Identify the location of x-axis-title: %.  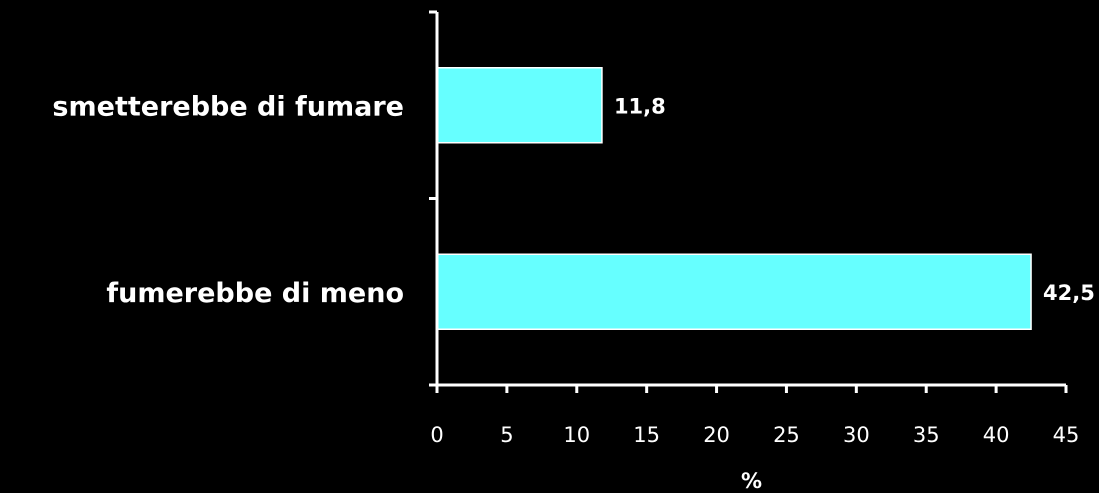
(751, 481).